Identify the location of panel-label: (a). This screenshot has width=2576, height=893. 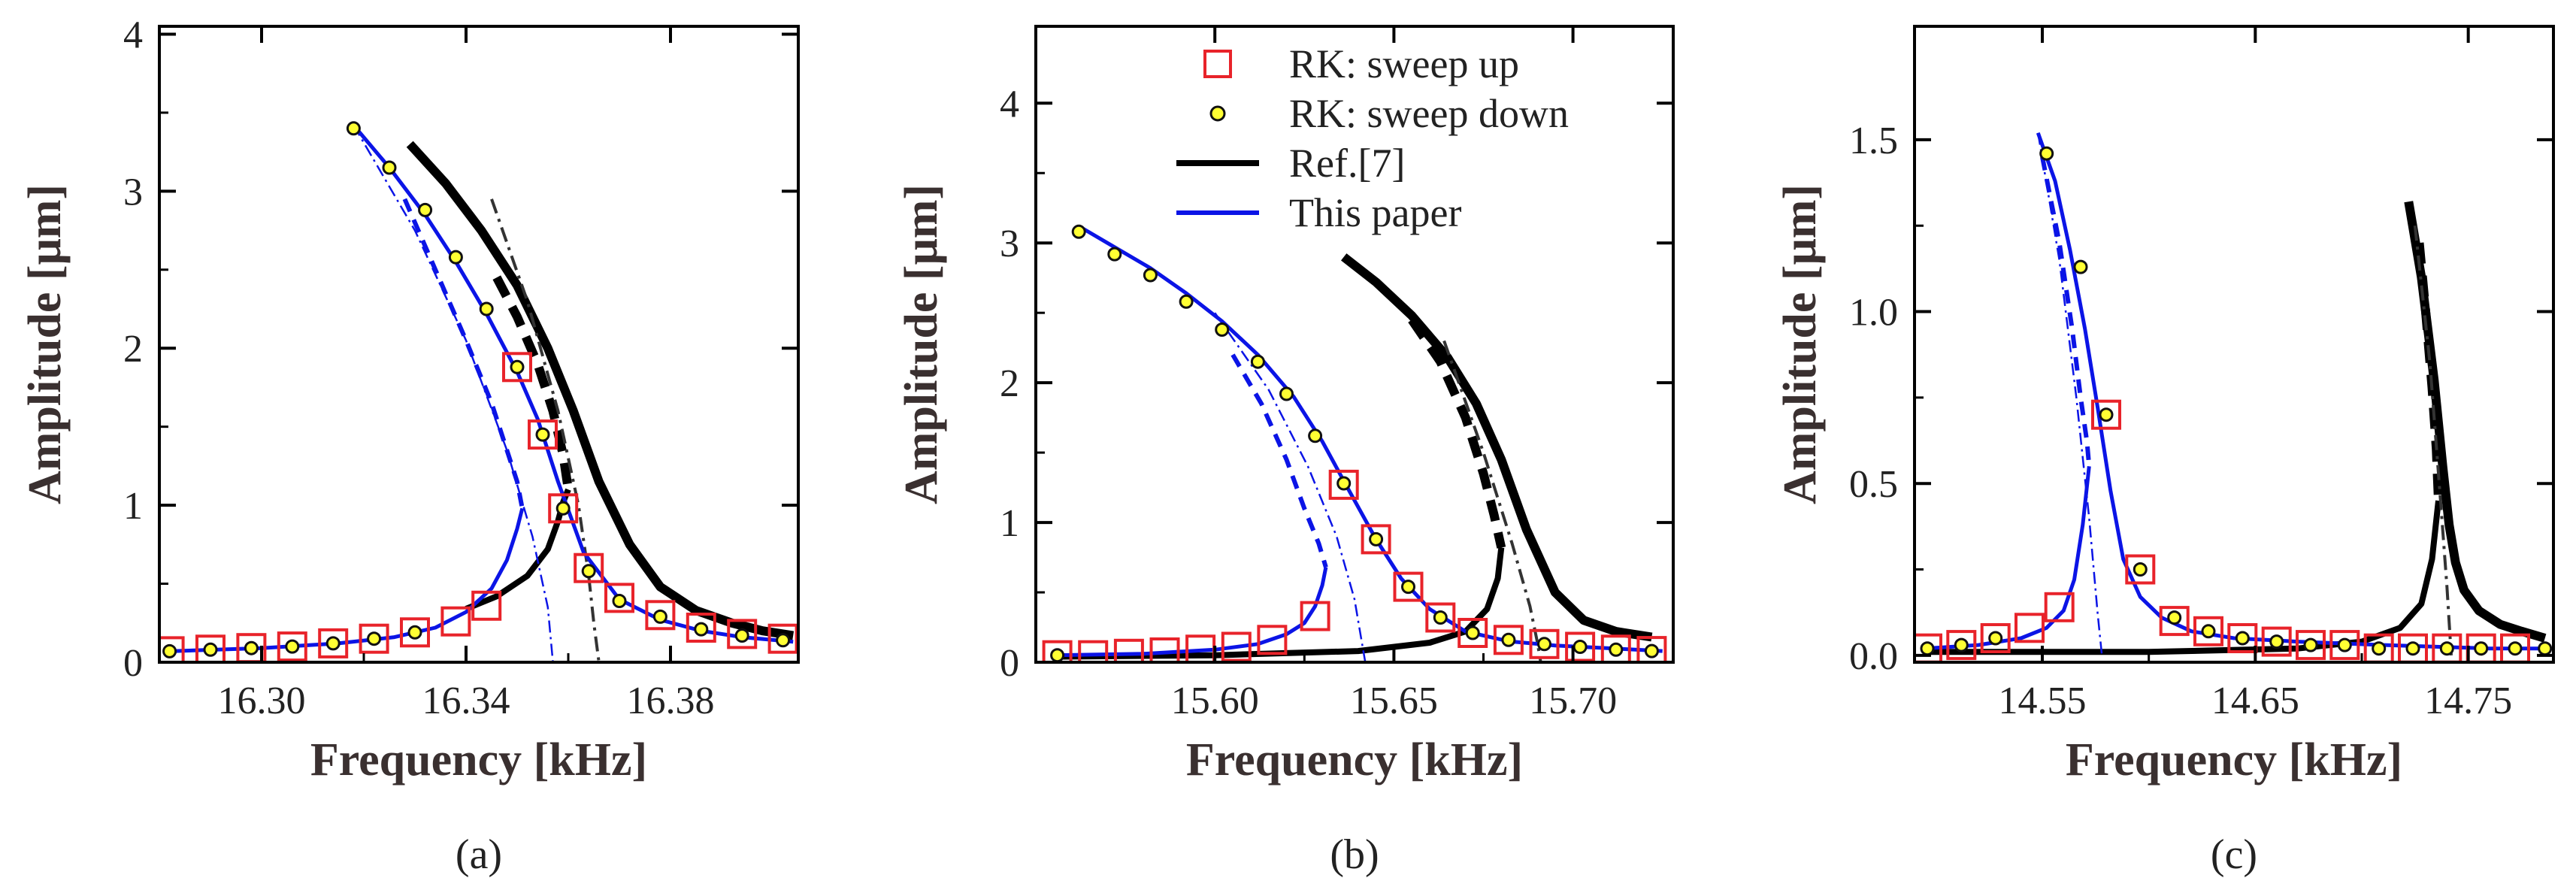
(479, 854).